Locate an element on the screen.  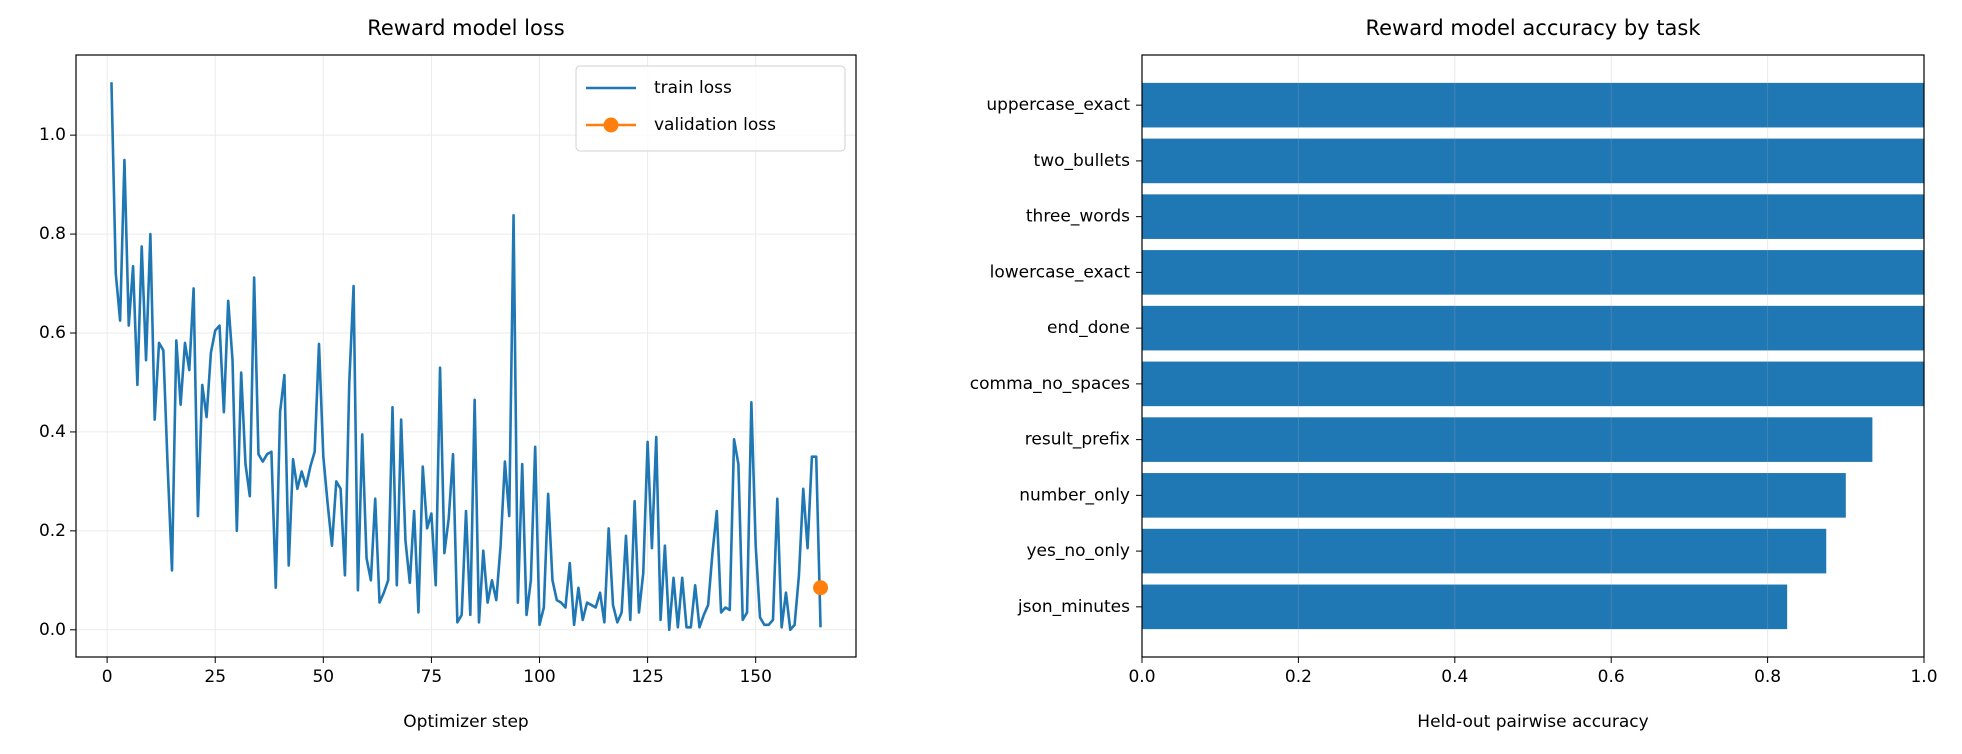
y-tick-label: 0.2 is located at coordinates (52, 531).